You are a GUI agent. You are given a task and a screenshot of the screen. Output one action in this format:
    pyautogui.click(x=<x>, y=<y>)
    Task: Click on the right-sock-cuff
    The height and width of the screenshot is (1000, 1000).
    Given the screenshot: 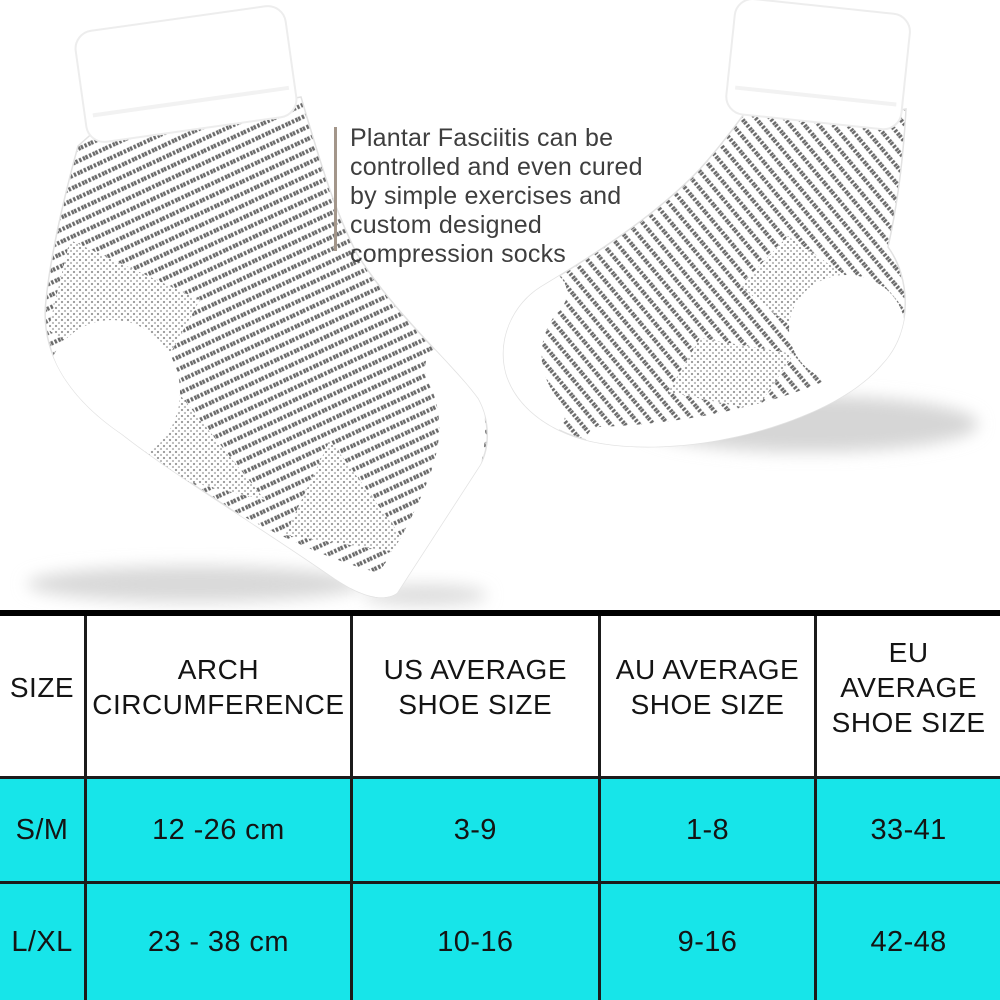 What is the action you would take?
    pyautogui.click(x=818, y=65)
    